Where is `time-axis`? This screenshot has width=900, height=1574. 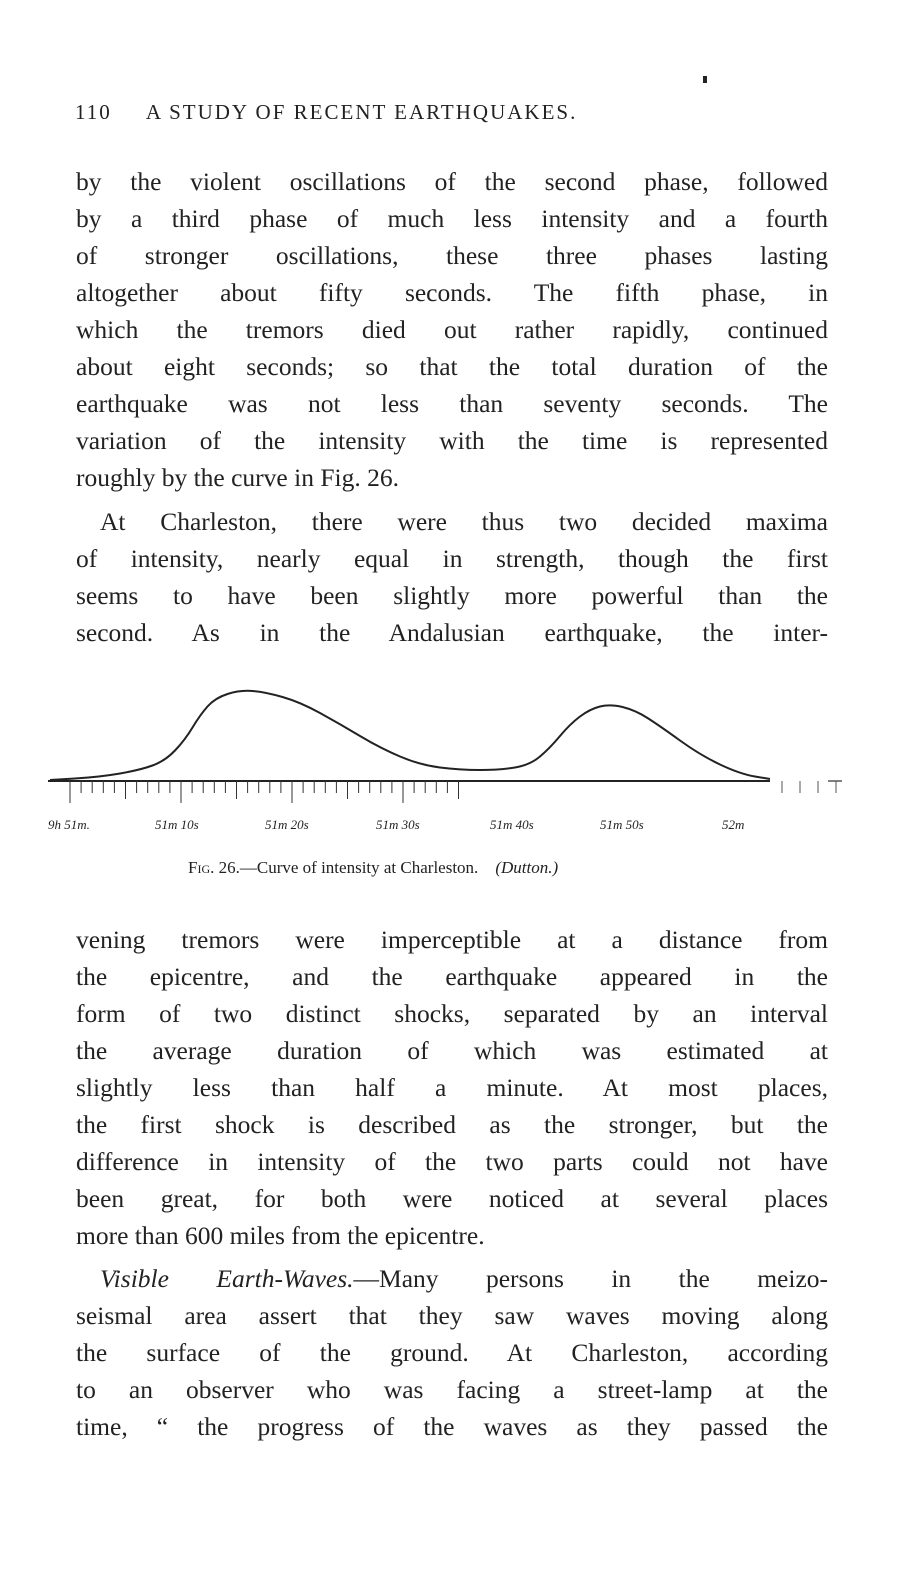
time-axis is located at coordinates (445, 791).